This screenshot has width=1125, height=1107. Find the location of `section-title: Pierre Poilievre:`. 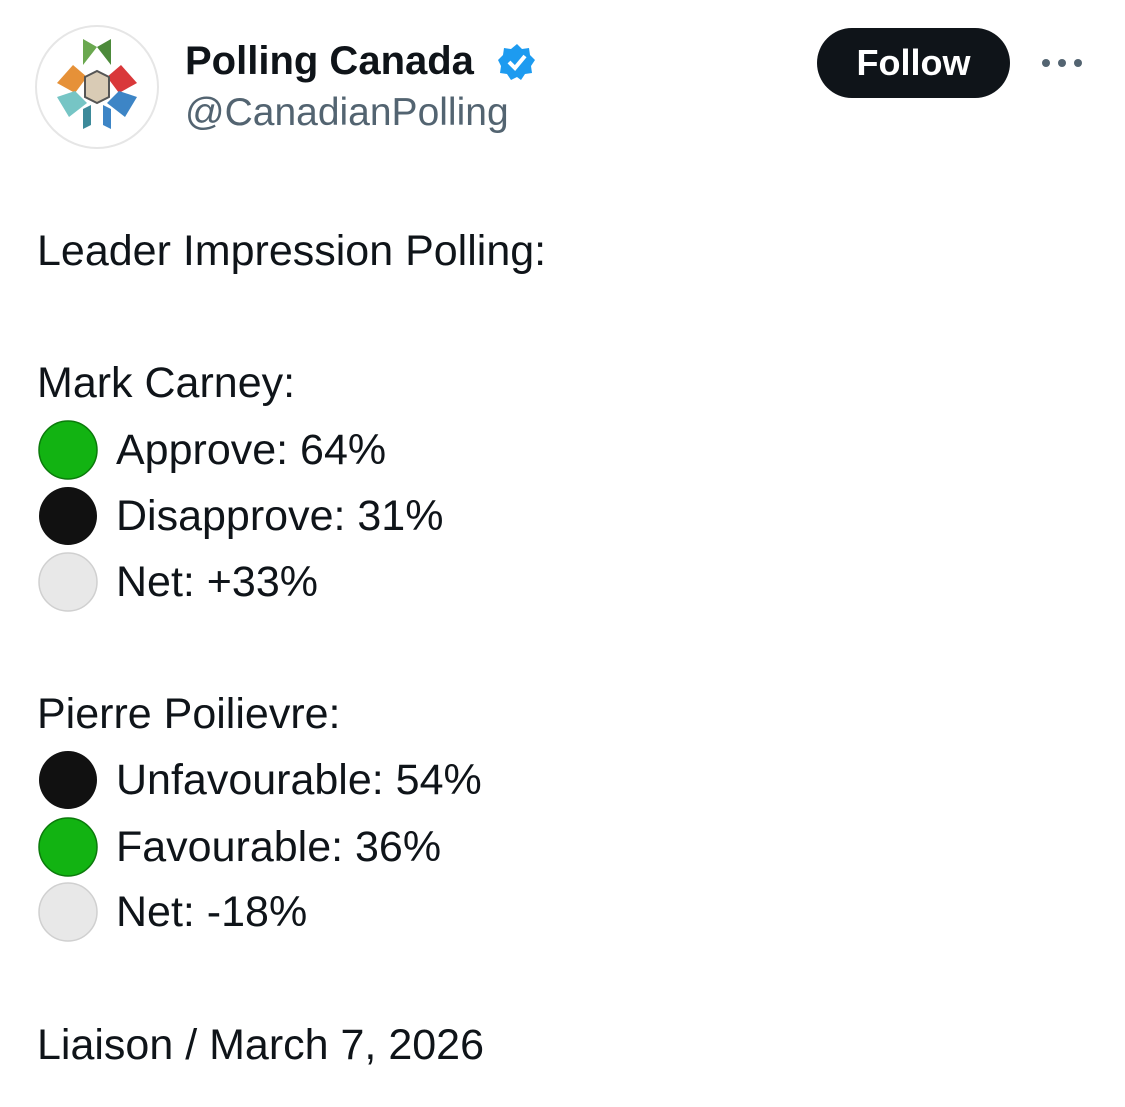

section-title: Pierre Poilievre: is located at coordinates (189, 714).